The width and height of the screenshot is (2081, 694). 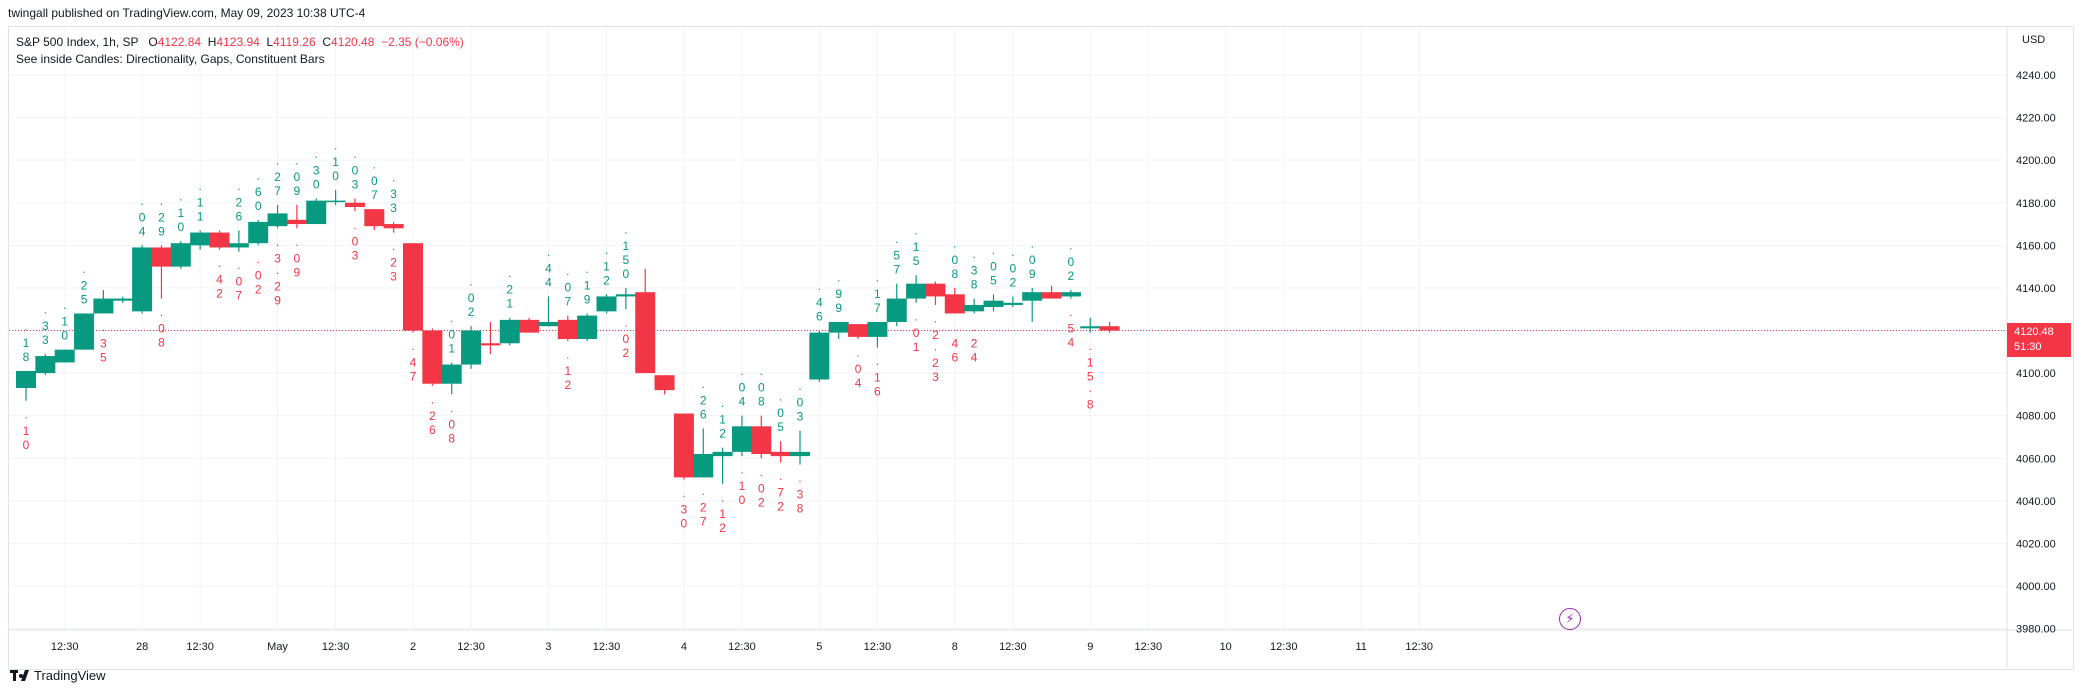 I want to click on last-price-value: 4120.48, so click(x=2034, y=331).